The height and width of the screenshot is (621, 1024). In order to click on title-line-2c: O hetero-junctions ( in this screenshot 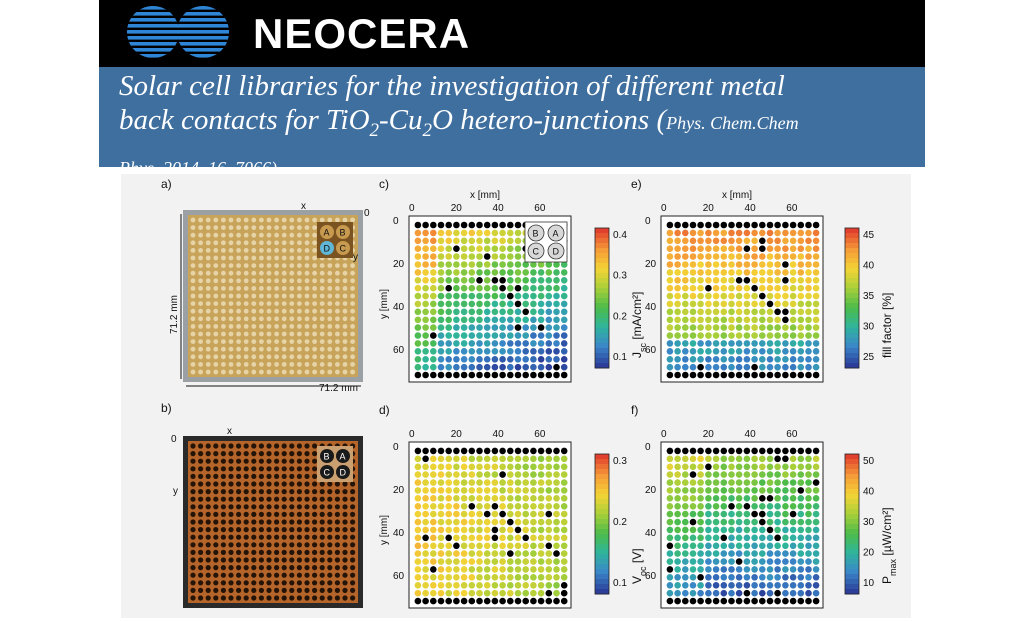, I will do `click(549, 120)`.